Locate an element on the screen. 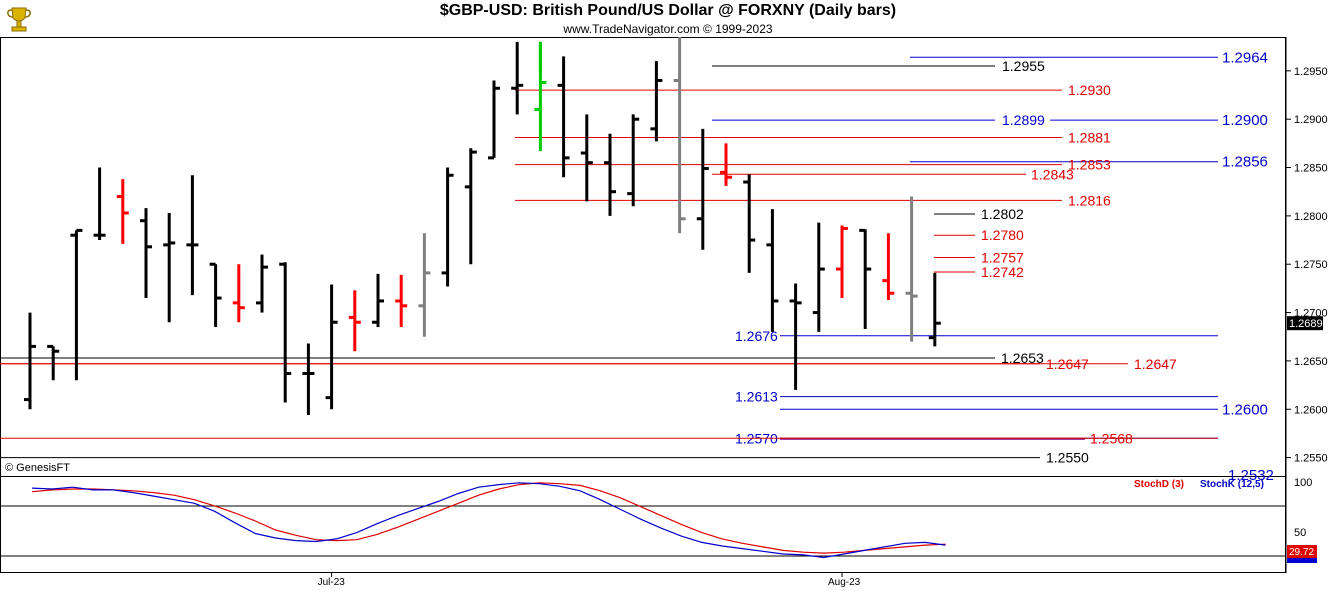 Image resolution: width=1336 pixels, height=591 pixels. price-y-tick-label: 1.2650 is located at coordinates (1311, 362).